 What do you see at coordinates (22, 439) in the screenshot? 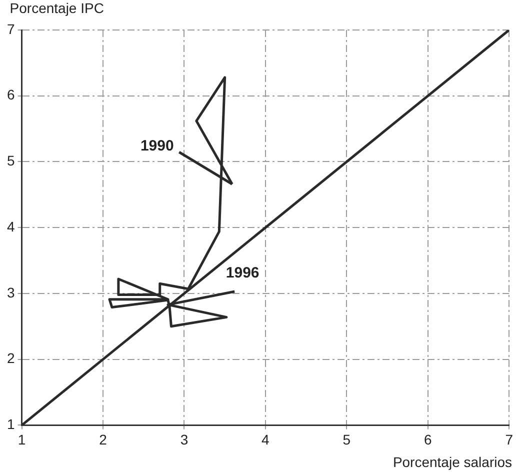
I see `x-tick-label: 1` at bounding box center [22, 439].